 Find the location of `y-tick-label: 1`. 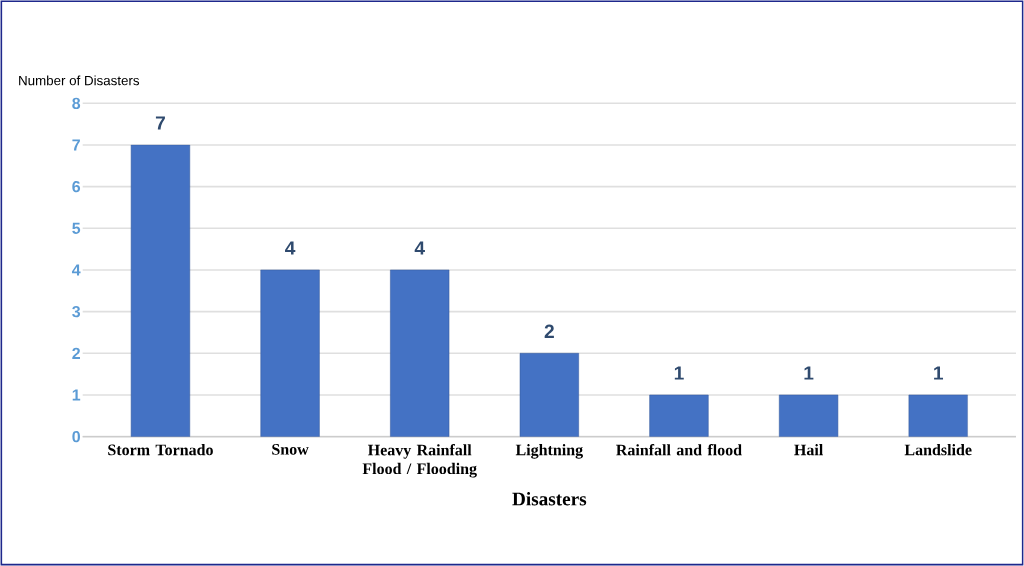

y-tick-label: 1 is located at coordinates (76, 395).